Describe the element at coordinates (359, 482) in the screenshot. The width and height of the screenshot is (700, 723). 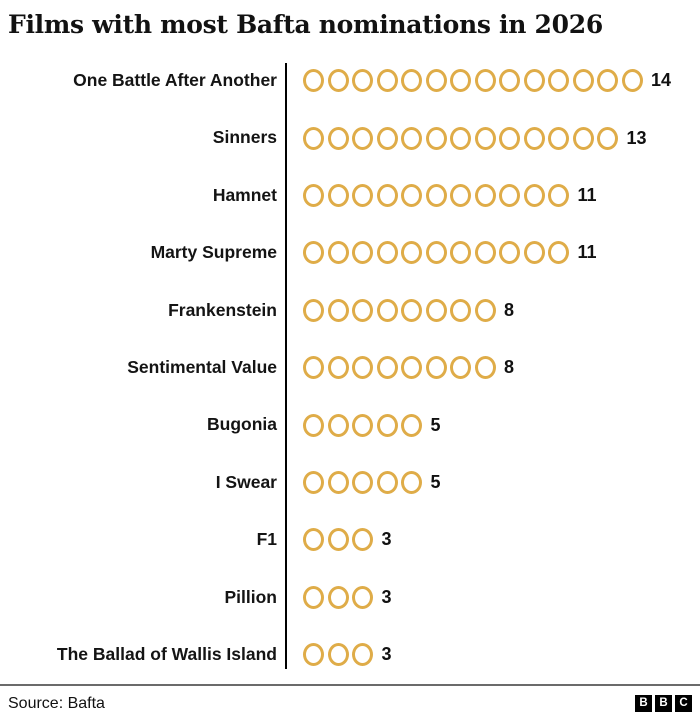
I see `row-plot: 5` at that location.